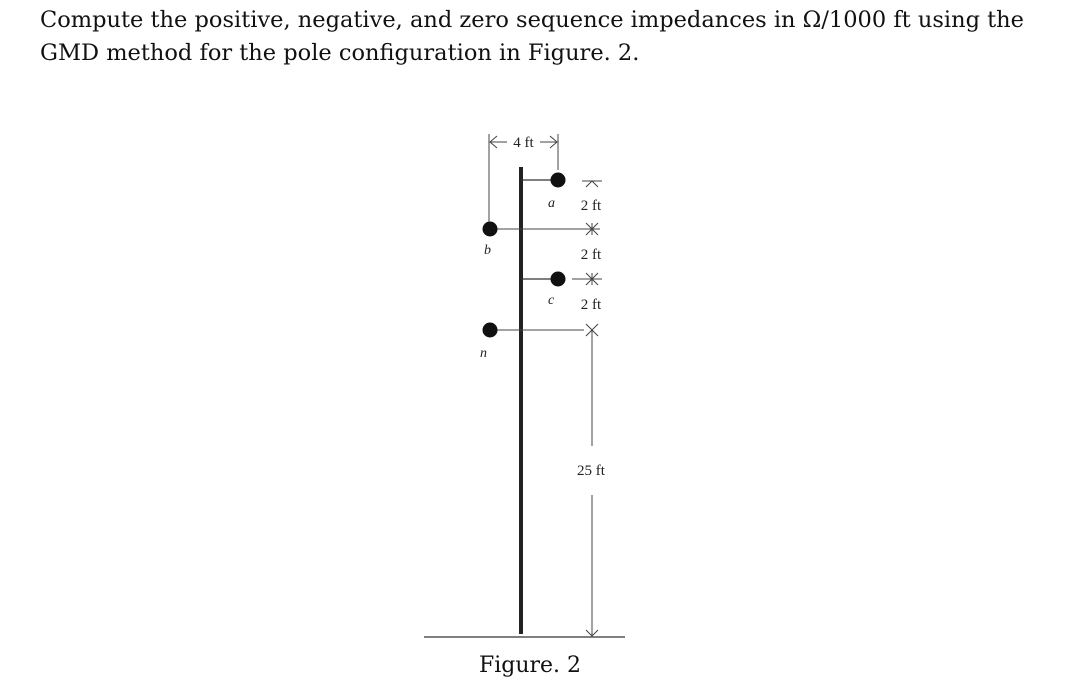  Describe the element at coordinates (490, 330) in the screenshot. I see `conductor-n-dot` at that location.